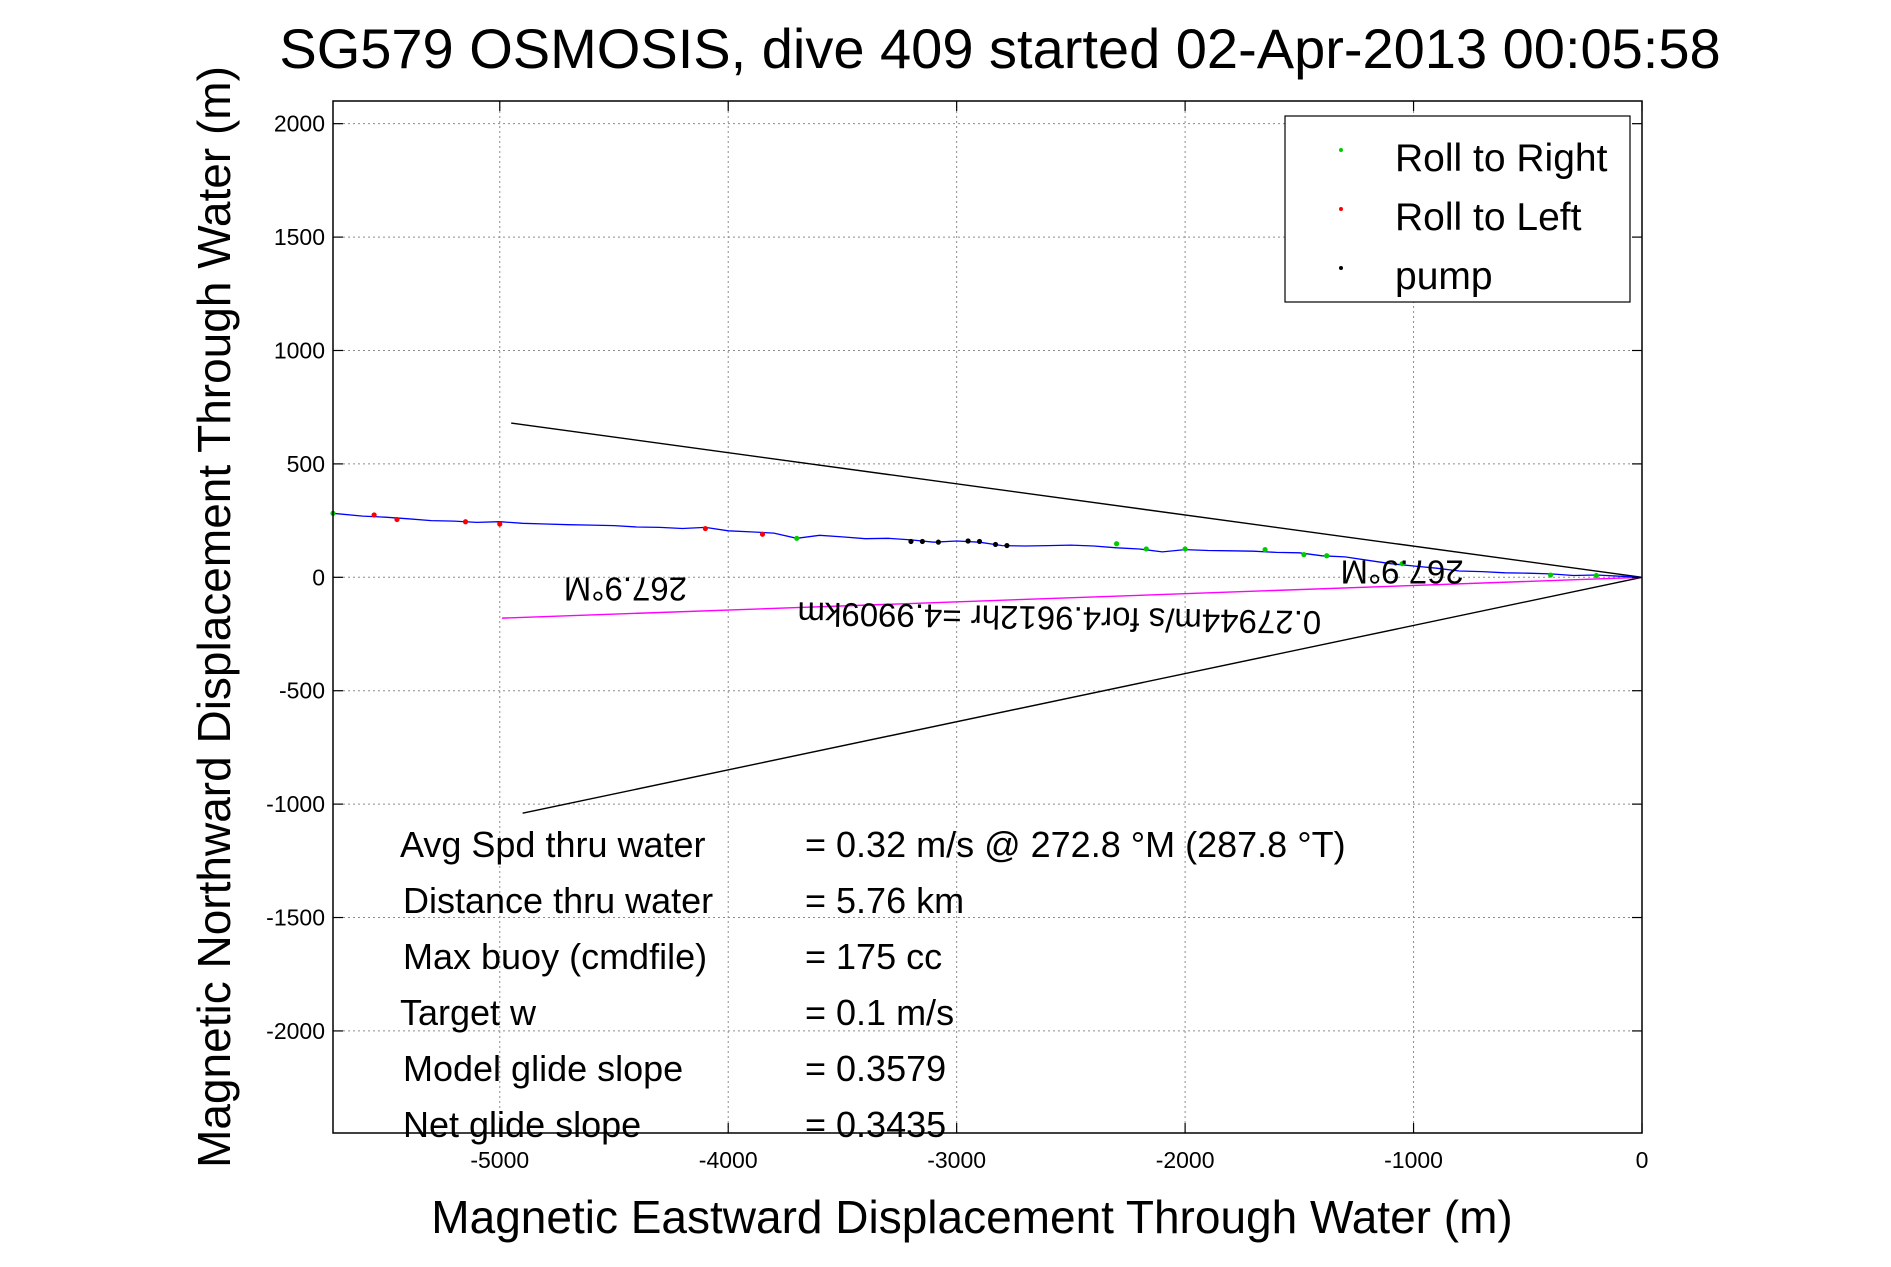 Image resolution: width=1891 pixels, height=1267 pixels. I want to click on info-value-target-w: = 0.1 m/s, so click(879, 1012).